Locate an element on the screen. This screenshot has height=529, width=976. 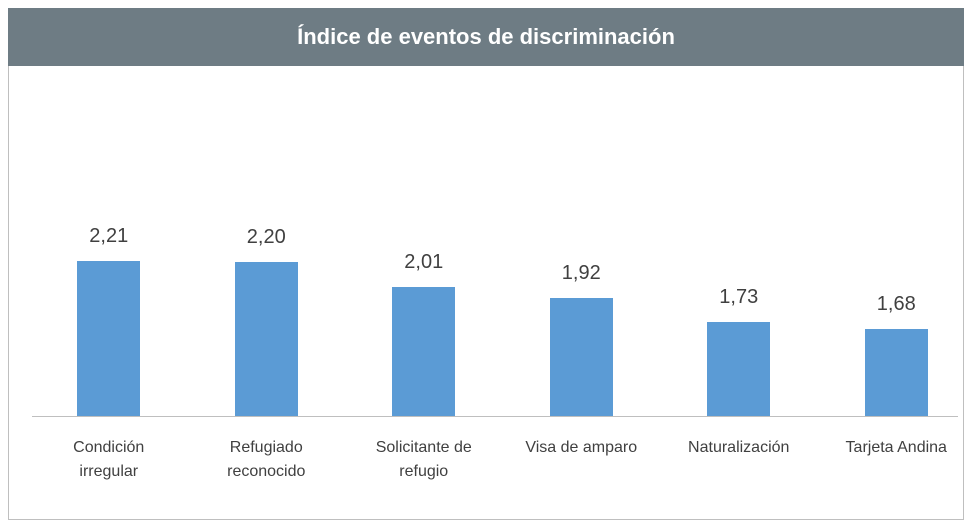
x-tick-label: Tarjeta Andina is located at coordinates (896, 447).